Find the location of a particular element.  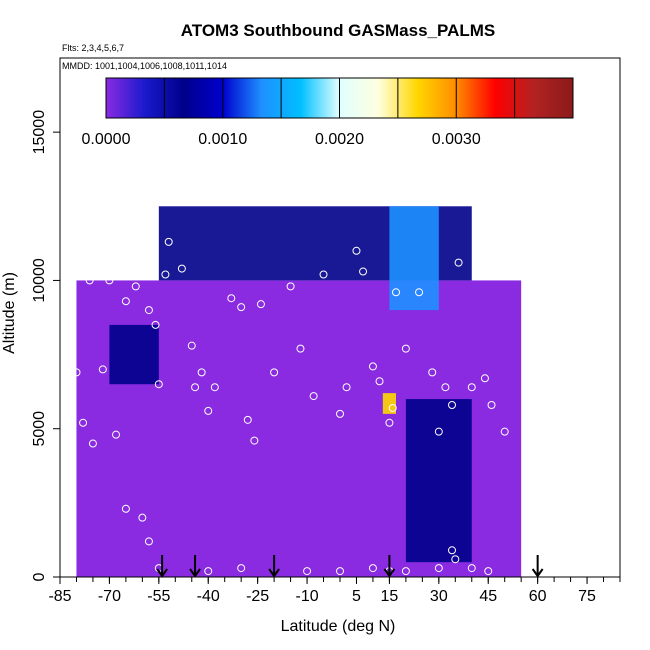

x-tick-label: -85 is located at coordinates (59, 596).